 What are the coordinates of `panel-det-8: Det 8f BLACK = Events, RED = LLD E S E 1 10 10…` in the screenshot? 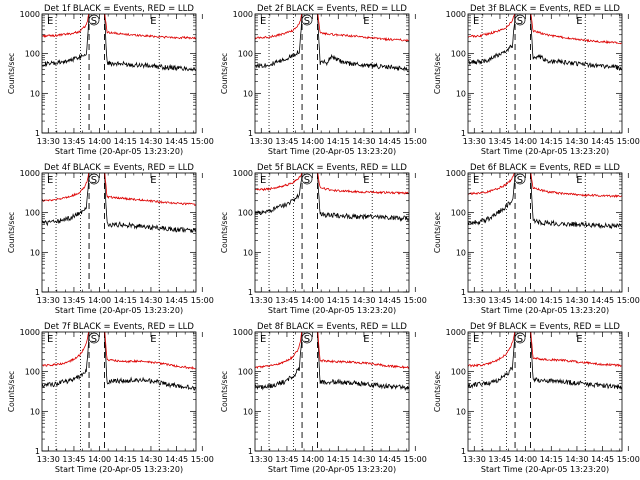 It's located at (323, 398).